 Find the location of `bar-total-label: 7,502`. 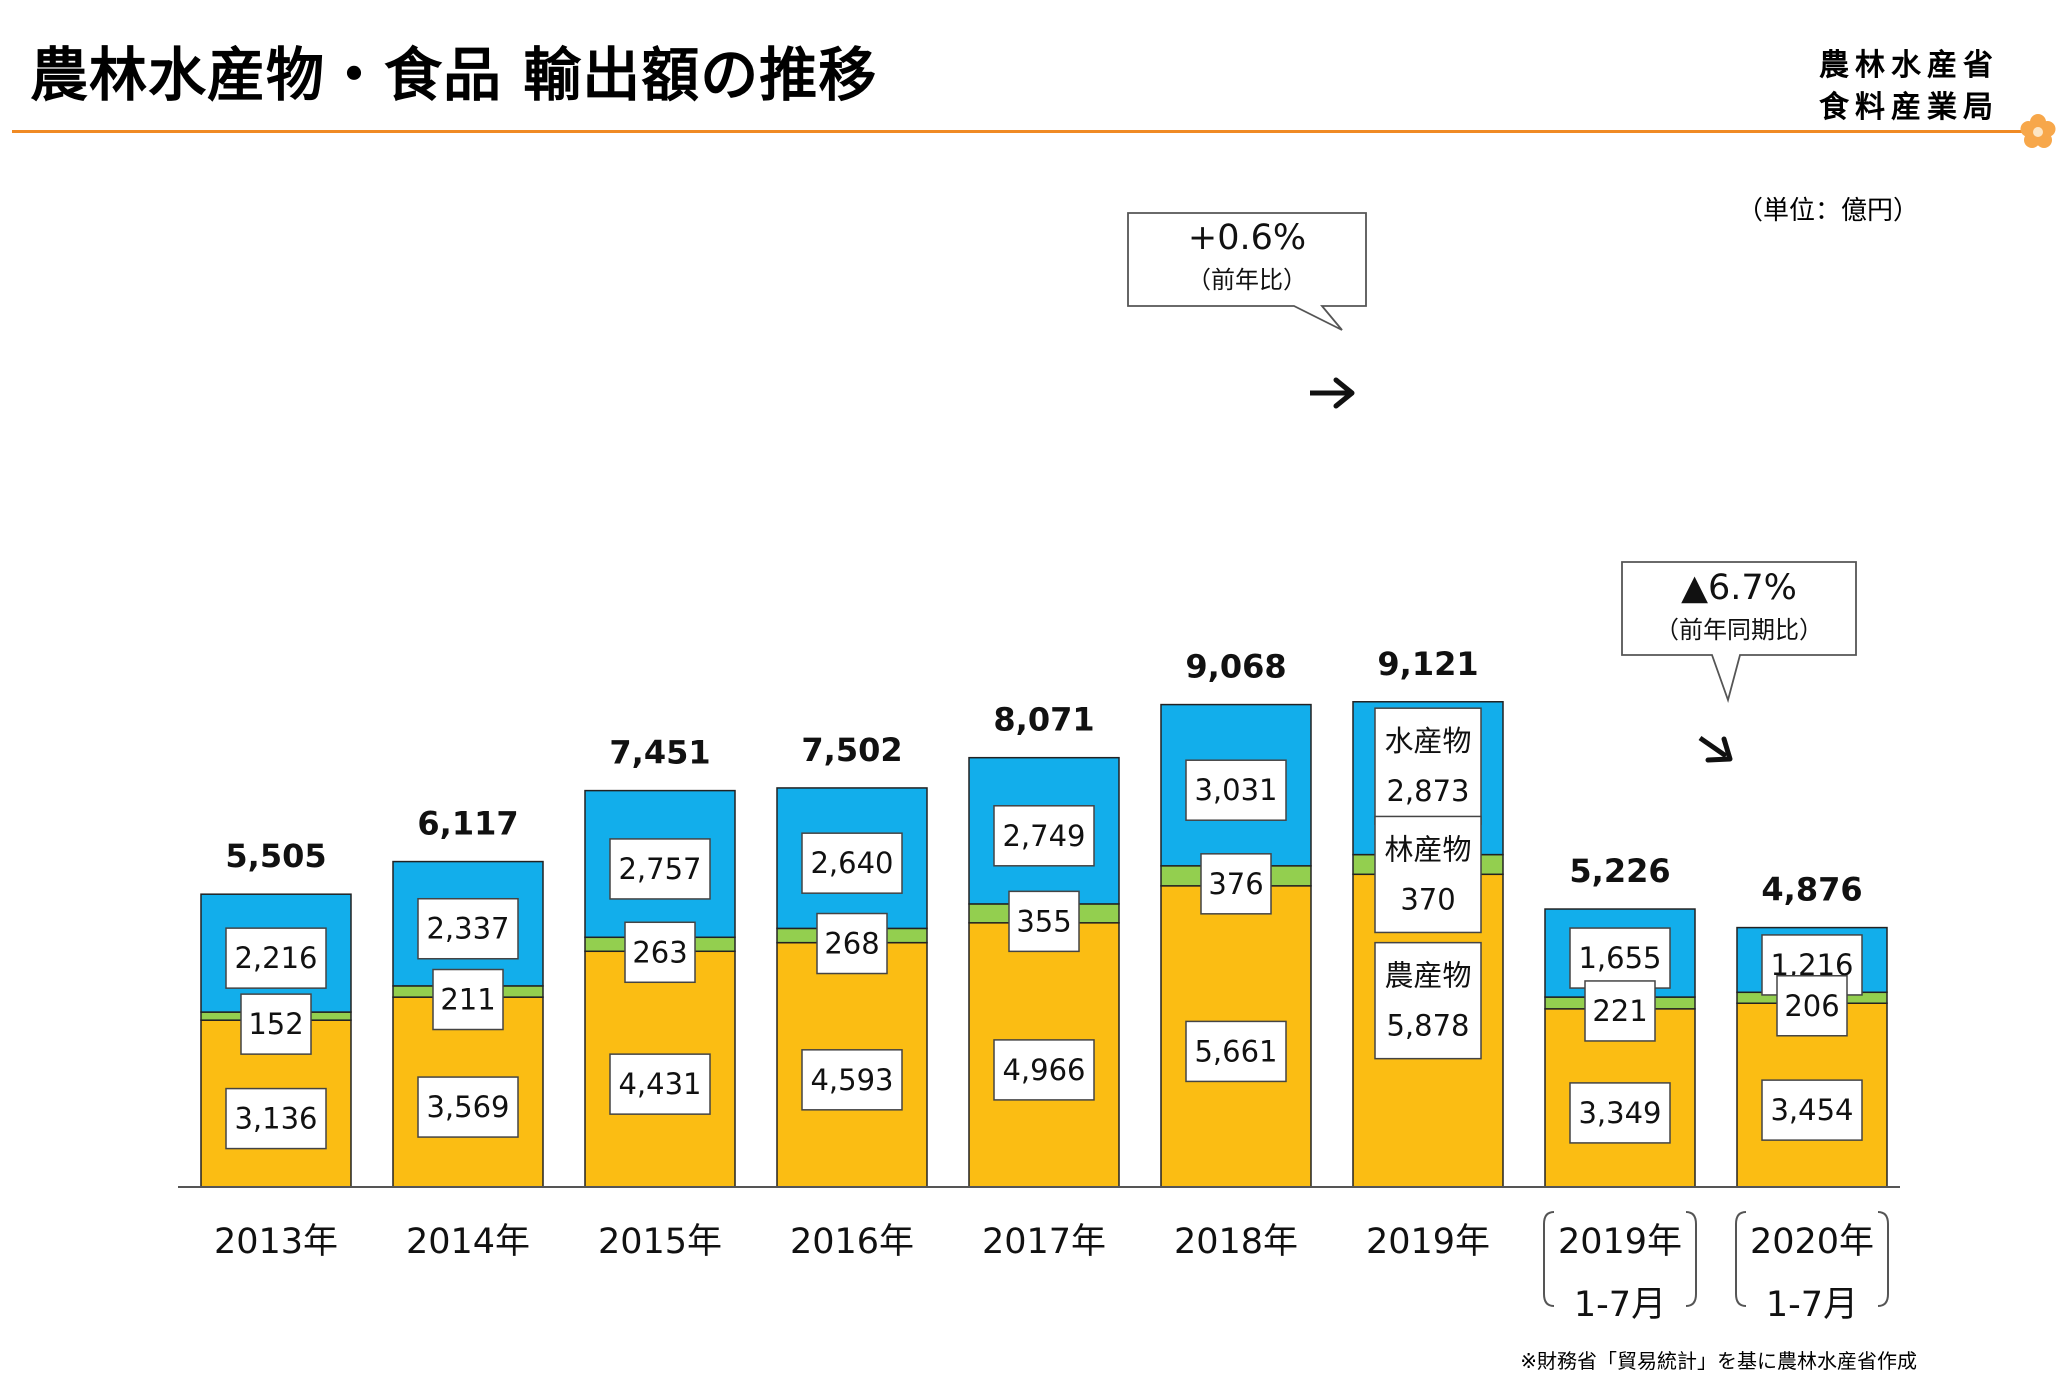

bar-total-label: 7,502 is located at coordinates (851, 750).